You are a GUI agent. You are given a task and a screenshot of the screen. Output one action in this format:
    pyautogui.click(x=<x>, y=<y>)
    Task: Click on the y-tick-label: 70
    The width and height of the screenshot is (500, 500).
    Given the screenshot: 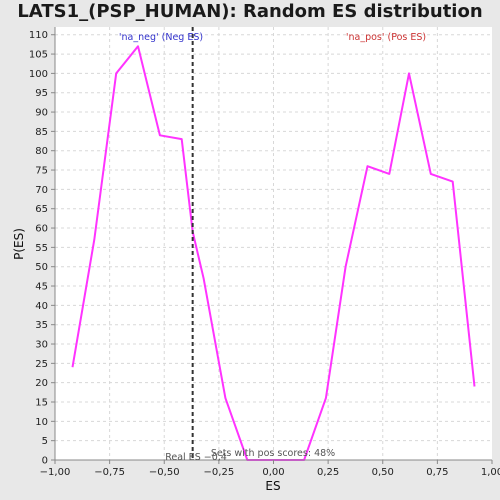 What is the action you would take?
    pyautogui.click(x=41, y=190)
    